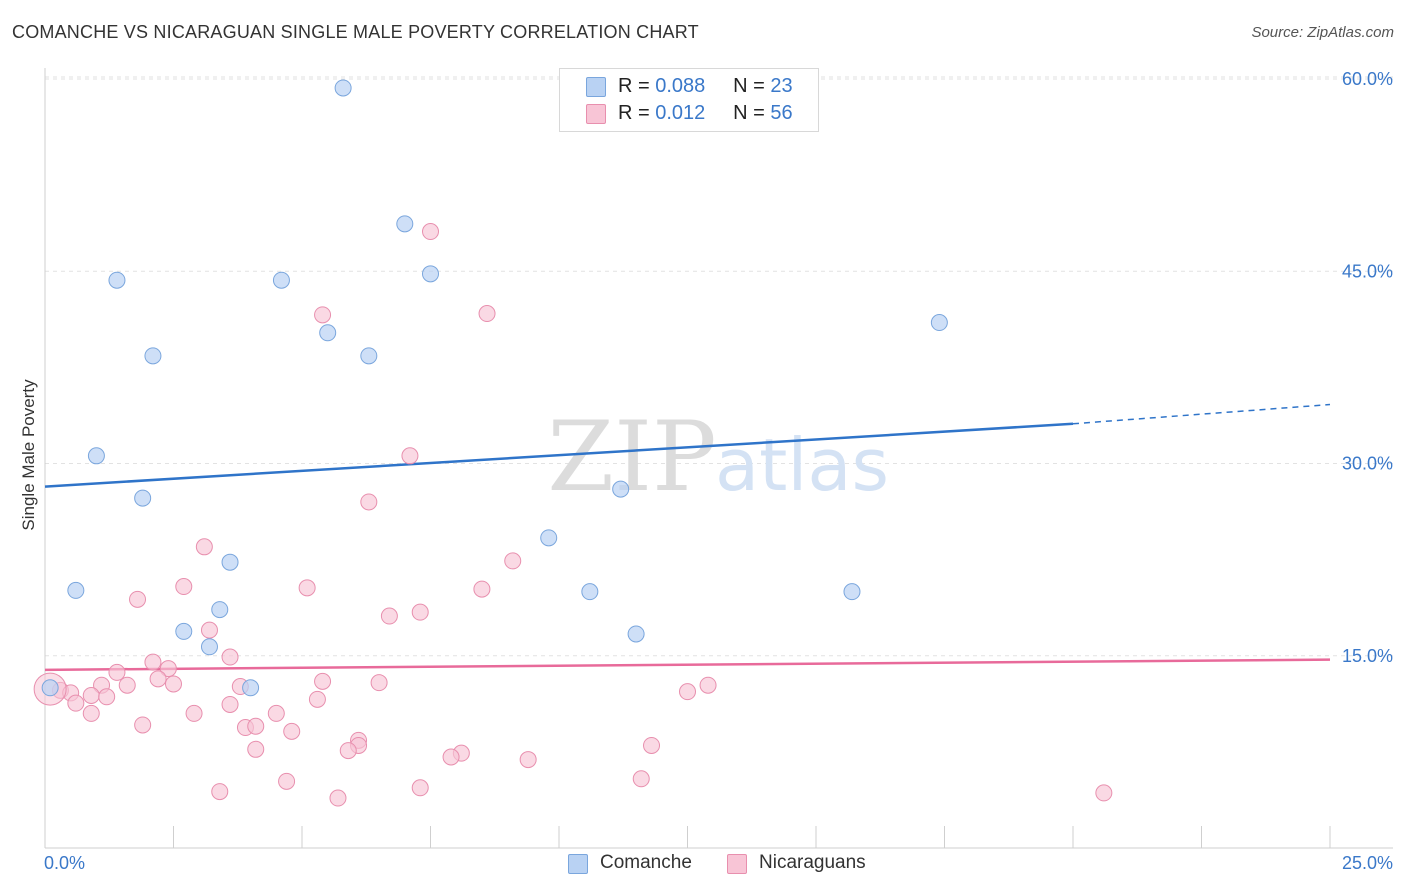  What do you see at coordinates (687, 665) in the screenshot?
I see `trend-line-nicaraguans` at bounding box center [687, 665].